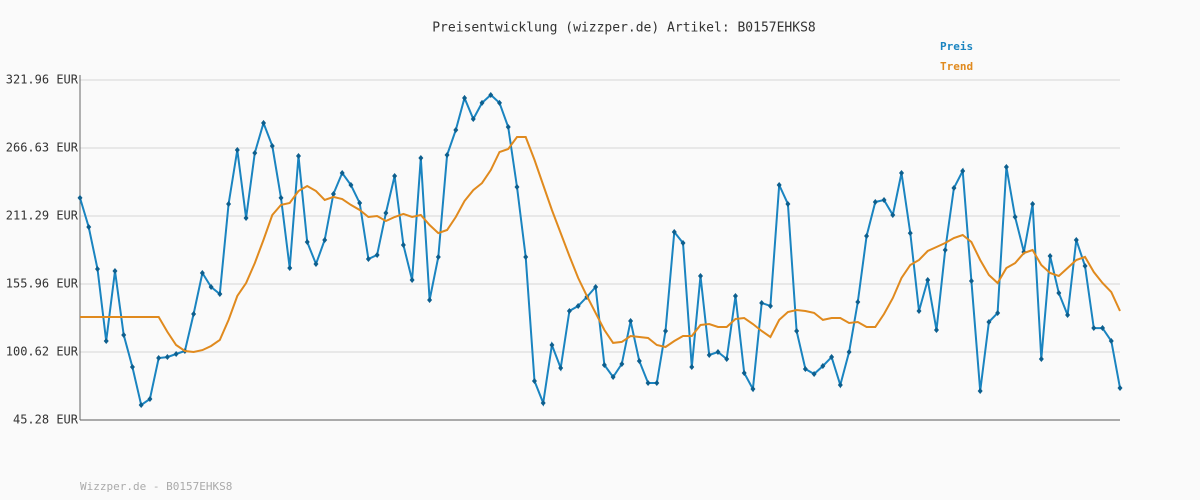 The height and width of the screenshot is (500, 1200). I want to click on footer: Wizzper.de - B0157EHKS8, so click(156, 486).